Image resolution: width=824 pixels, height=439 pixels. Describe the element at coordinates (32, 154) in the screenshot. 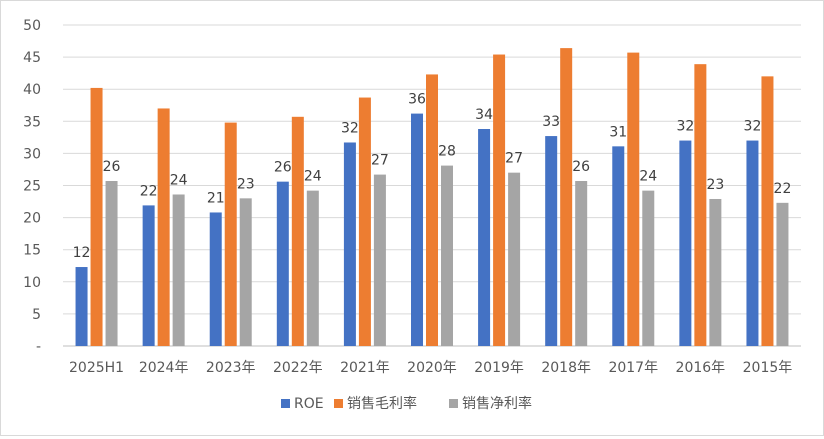

I see `y-tick-label: 30` at that location.